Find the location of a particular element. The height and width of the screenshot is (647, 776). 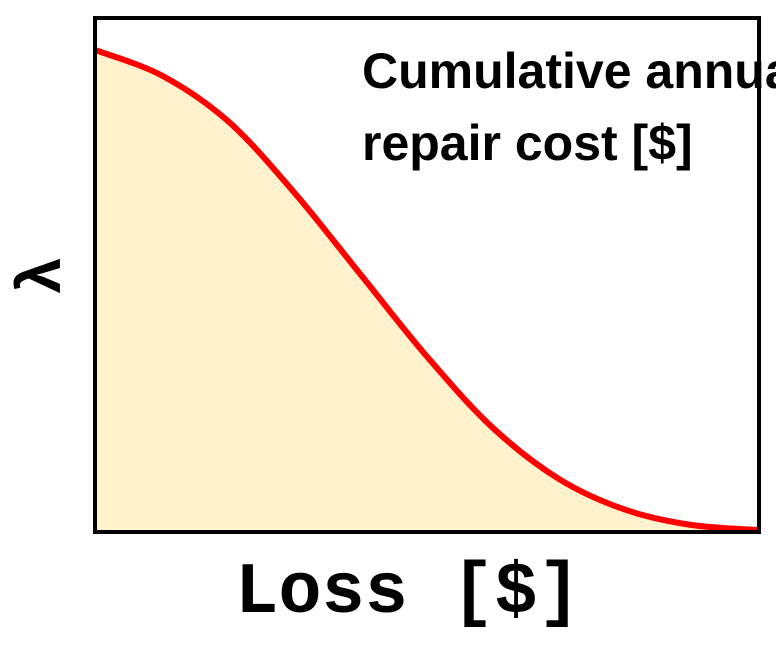

annotation-line-1: Cumulative annual is located at coordinates (569, 71).